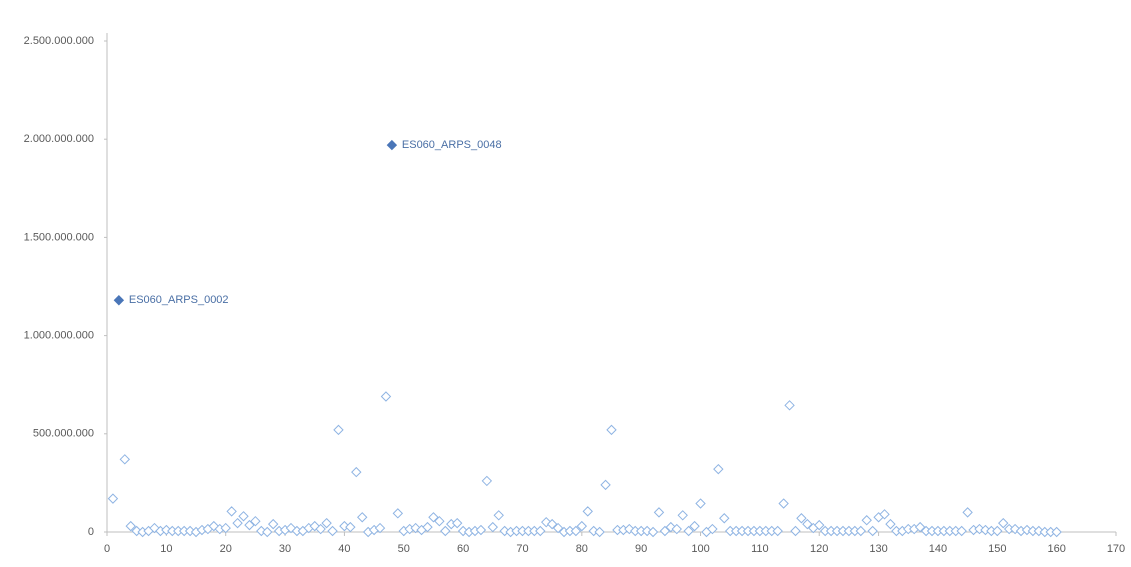 Image resolution: width=1131 pixels, height=567 pixels. What do you see at coordinates (179, 300) in the screenshot?
I see `point-label: ES060_ARPS_0002` at bounding box center [179, 300].